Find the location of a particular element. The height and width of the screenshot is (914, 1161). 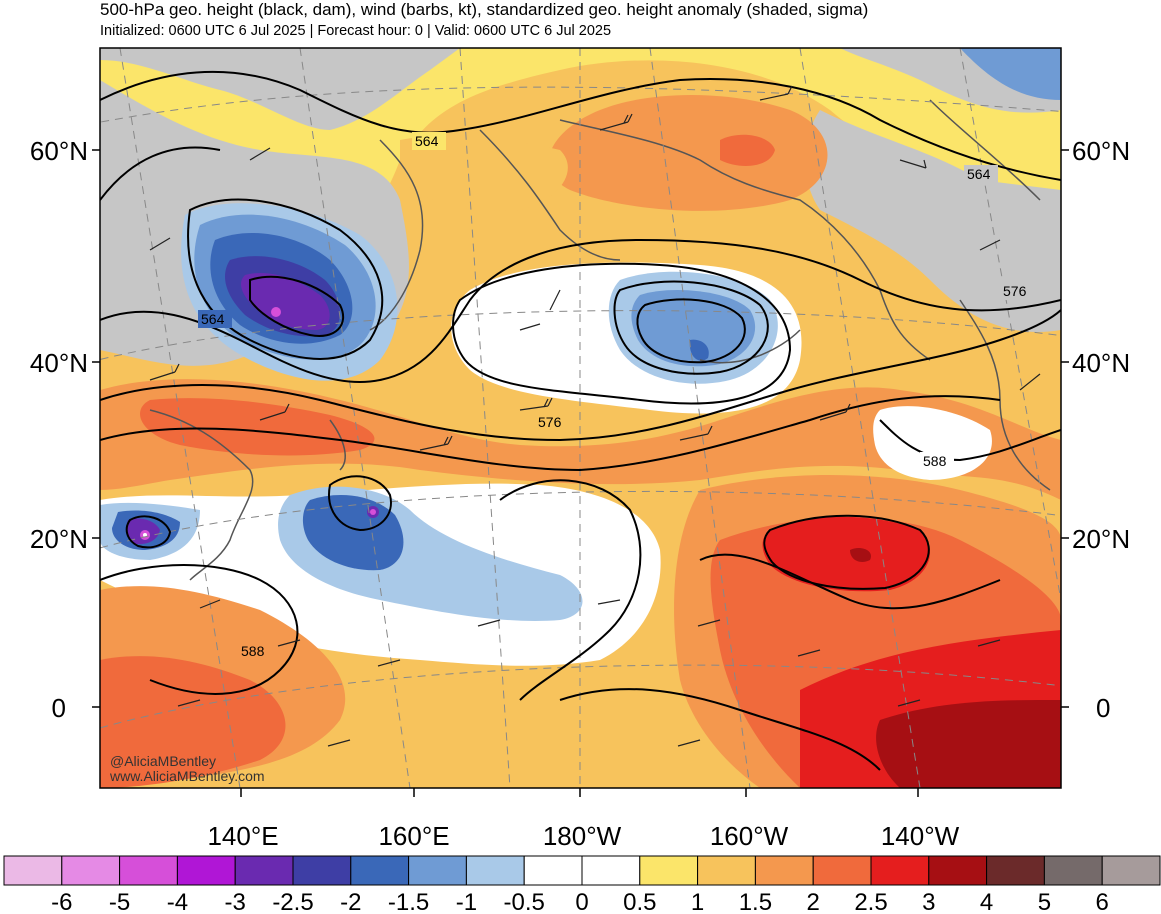

colorbar-label: 1.5 is located at coordinates (755, 901).